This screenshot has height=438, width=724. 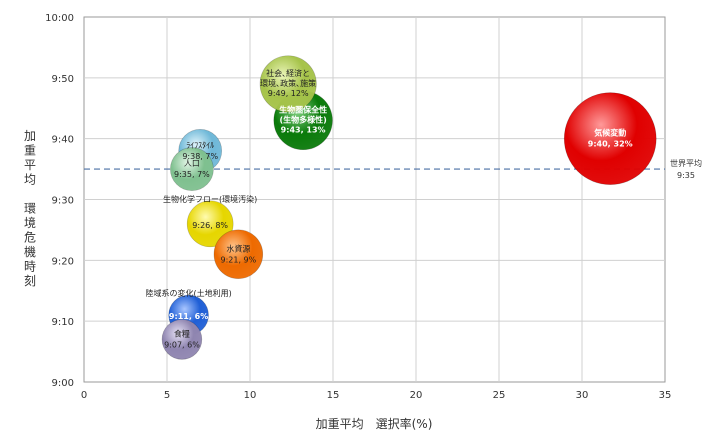 What do you see at coordinates (665, 395) in the screenshot?
I see `x-tick-label: 35` at bounding box center [665, 395].